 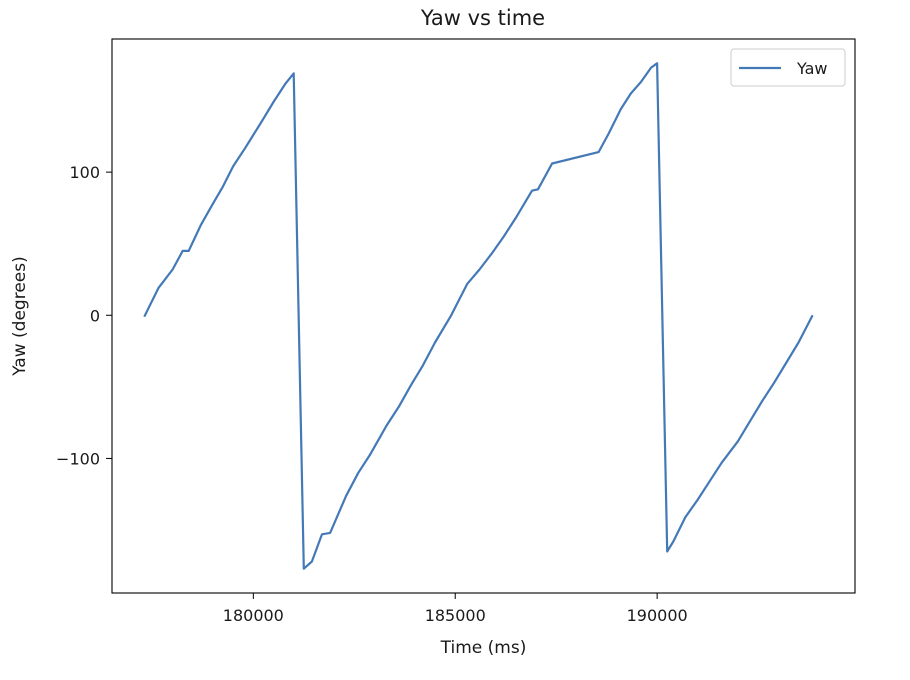 I want to click on x-tick-label: 180000, so click(x=253, y=615).